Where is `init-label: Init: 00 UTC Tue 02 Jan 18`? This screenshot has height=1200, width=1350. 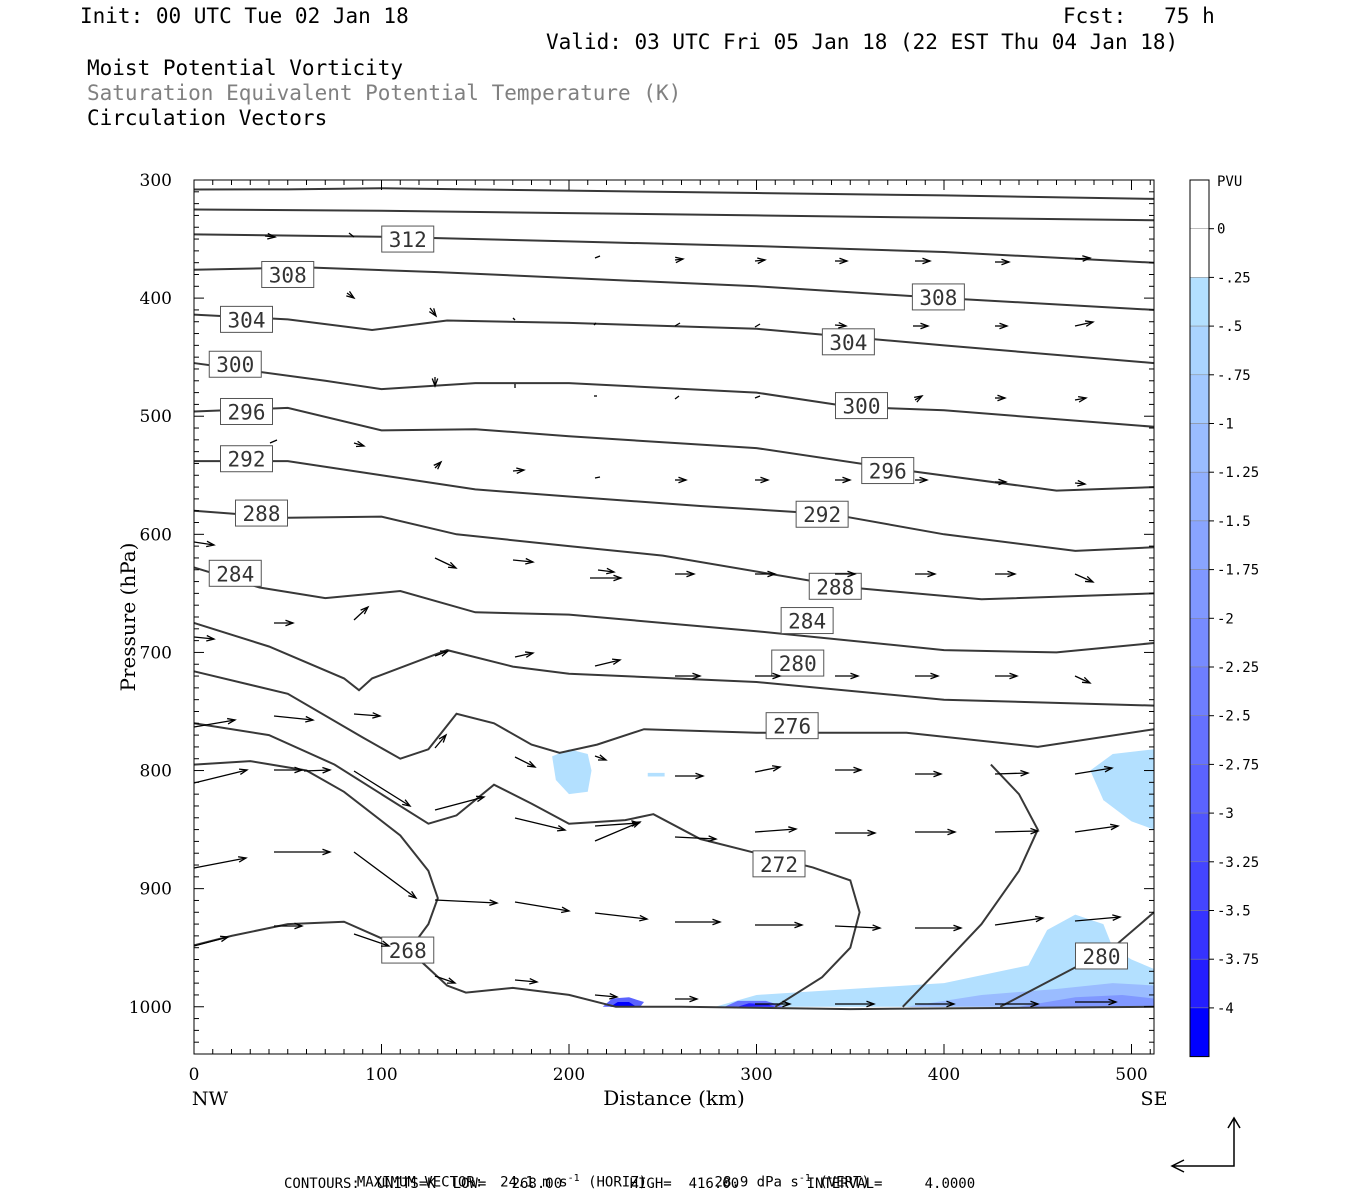
init-label: Init: 00 UTC Tue 02 Jan 18 is located at coordinates (244, 16).